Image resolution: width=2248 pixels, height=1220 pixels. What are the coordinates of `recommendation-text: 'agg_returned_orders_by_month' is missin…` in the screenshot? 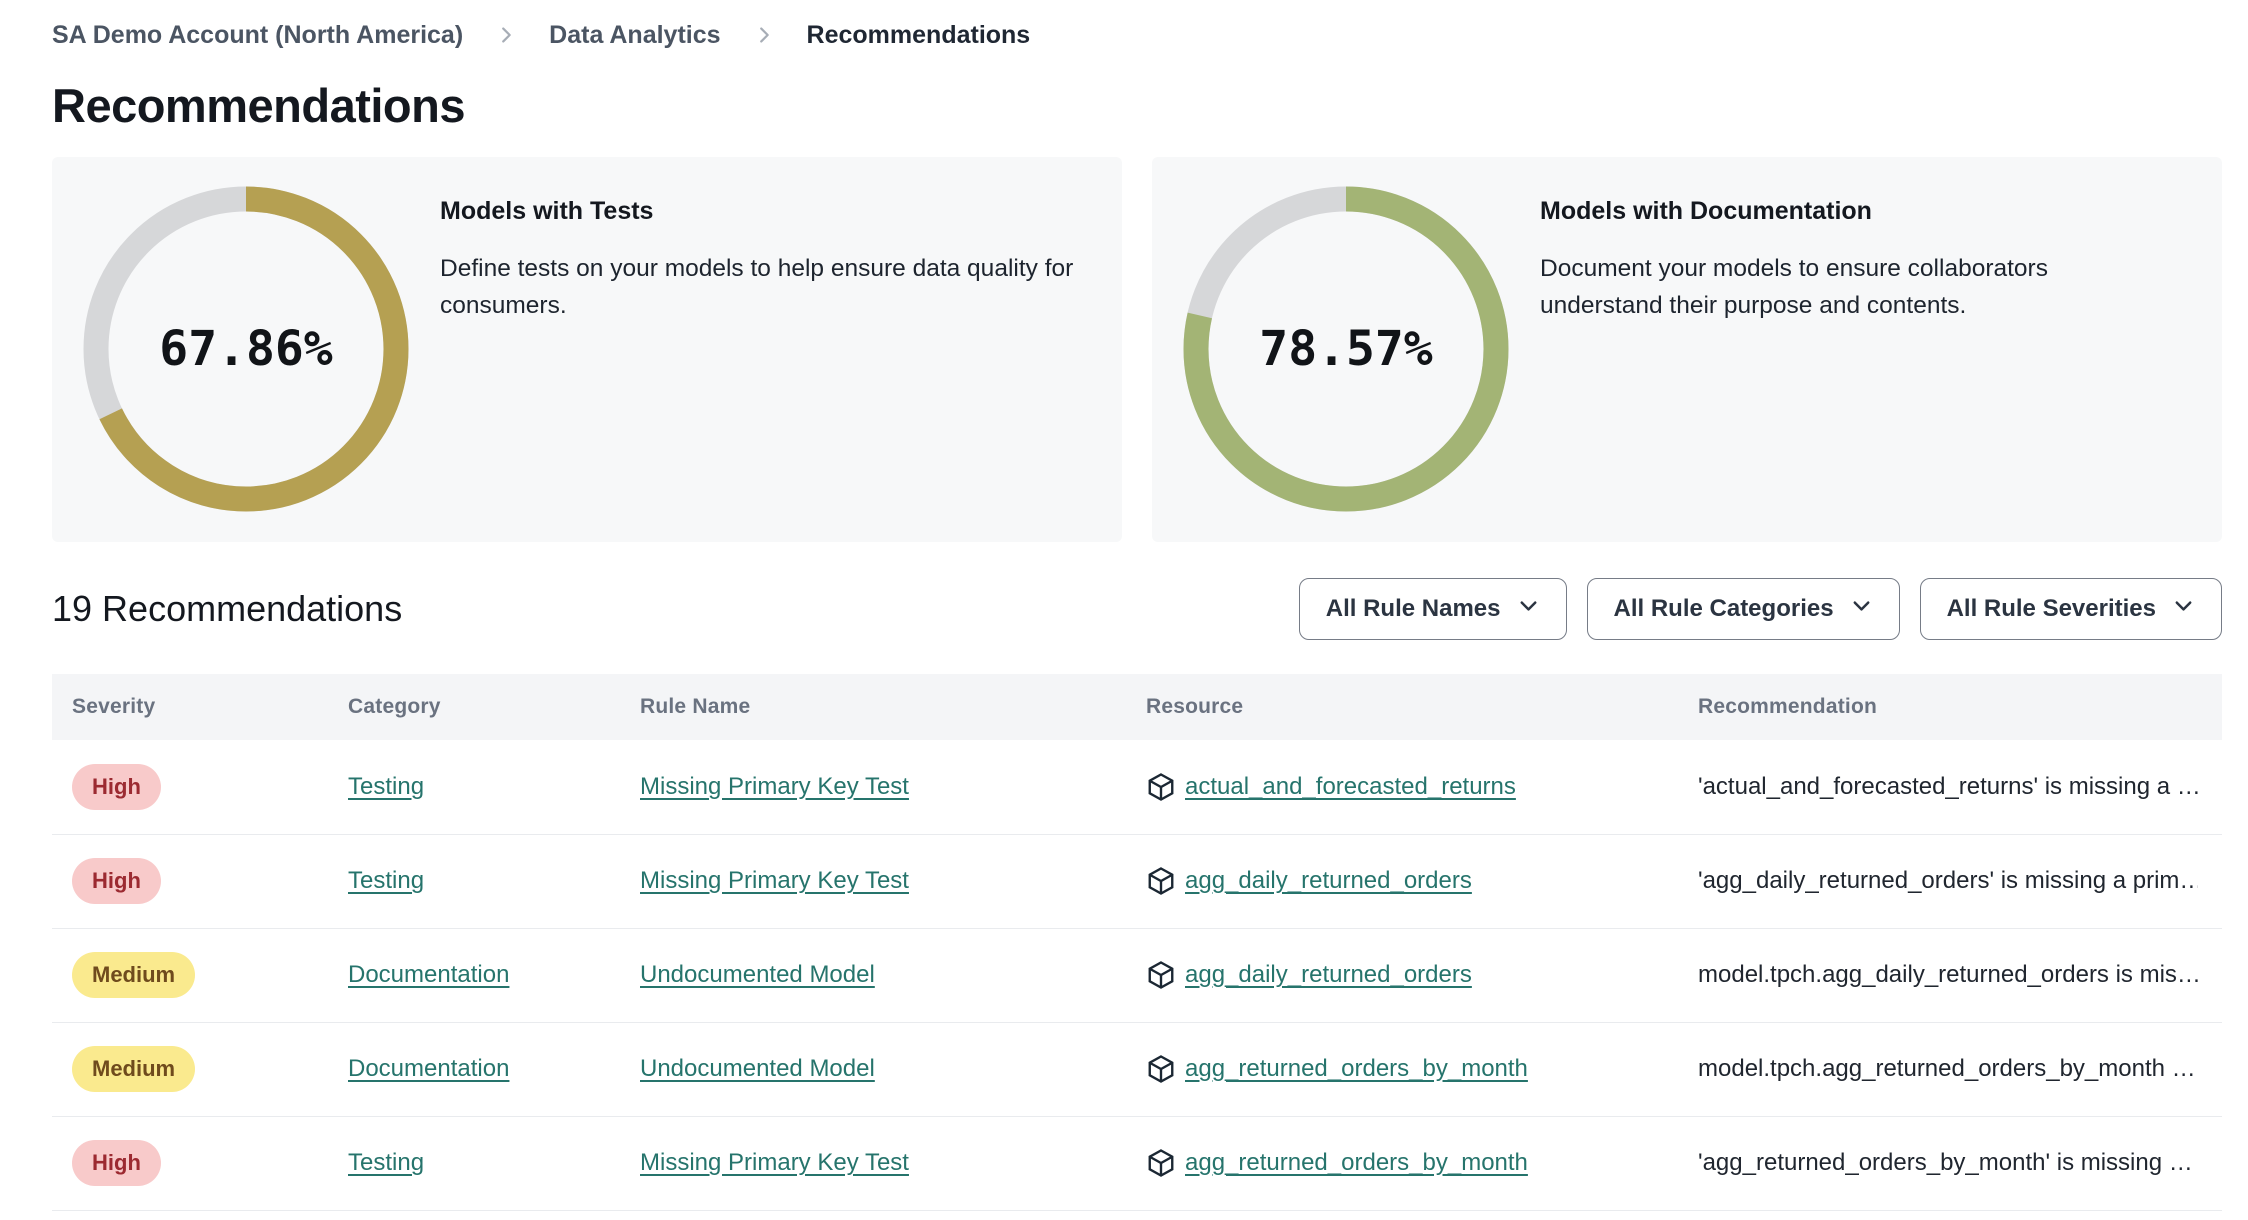 It's located at (1945, 1162).